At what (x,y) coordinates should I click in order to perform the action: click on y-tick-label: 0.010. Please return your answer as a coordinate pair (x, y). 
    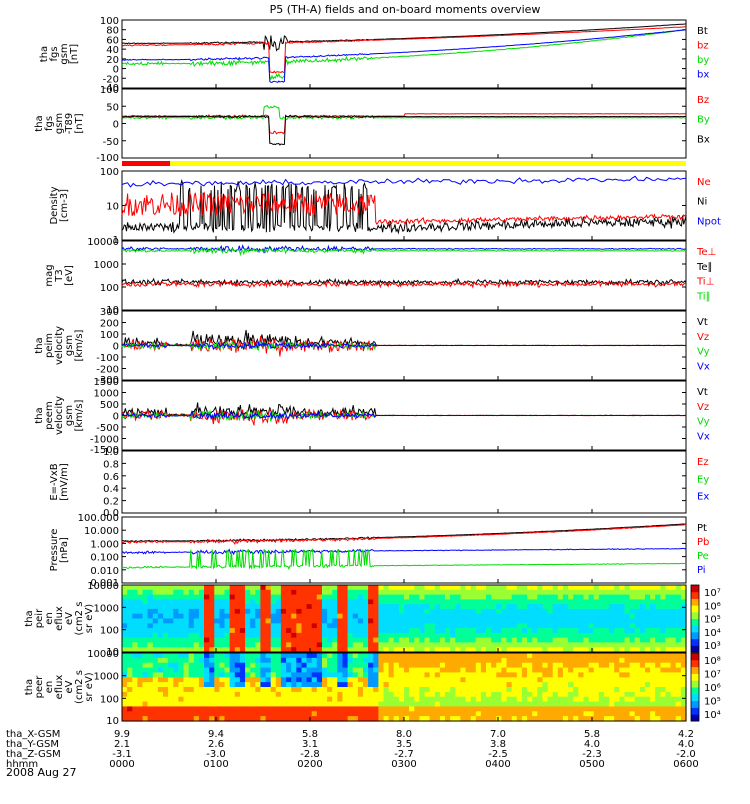
    Looking at the image, I should click on (104, 571).